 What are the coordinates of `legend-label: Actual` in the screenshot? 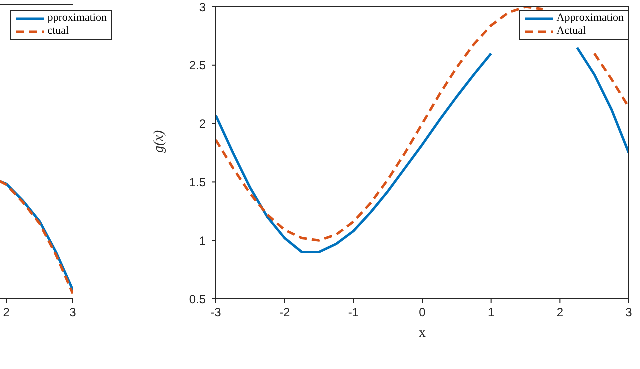 It's located at (571, 31).